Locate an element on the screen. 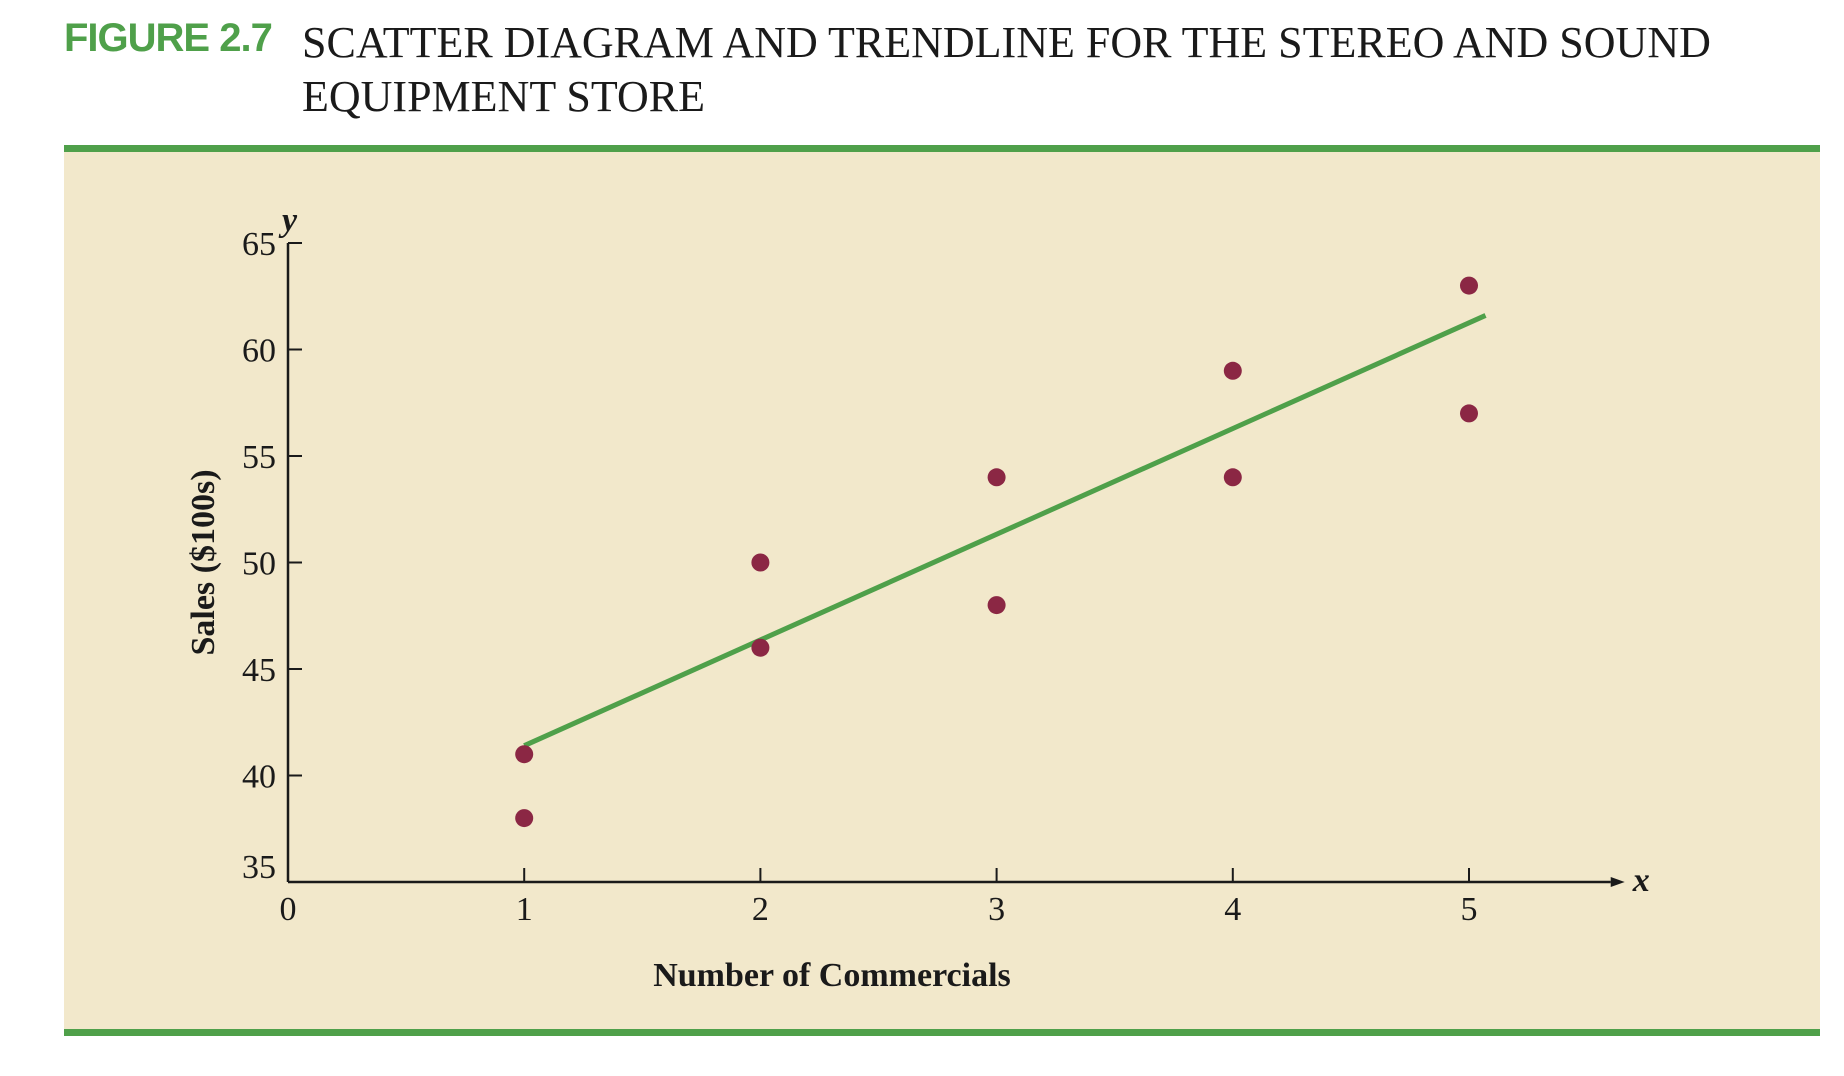  bottom-rule is located at coordinates (942, 1032).